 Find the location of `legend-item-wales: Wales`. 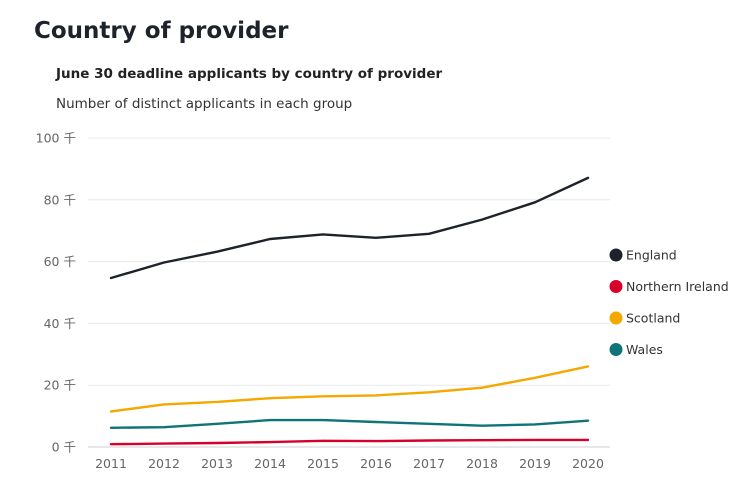

legend-item-wales: Wales is located at coordinates (636, 349).